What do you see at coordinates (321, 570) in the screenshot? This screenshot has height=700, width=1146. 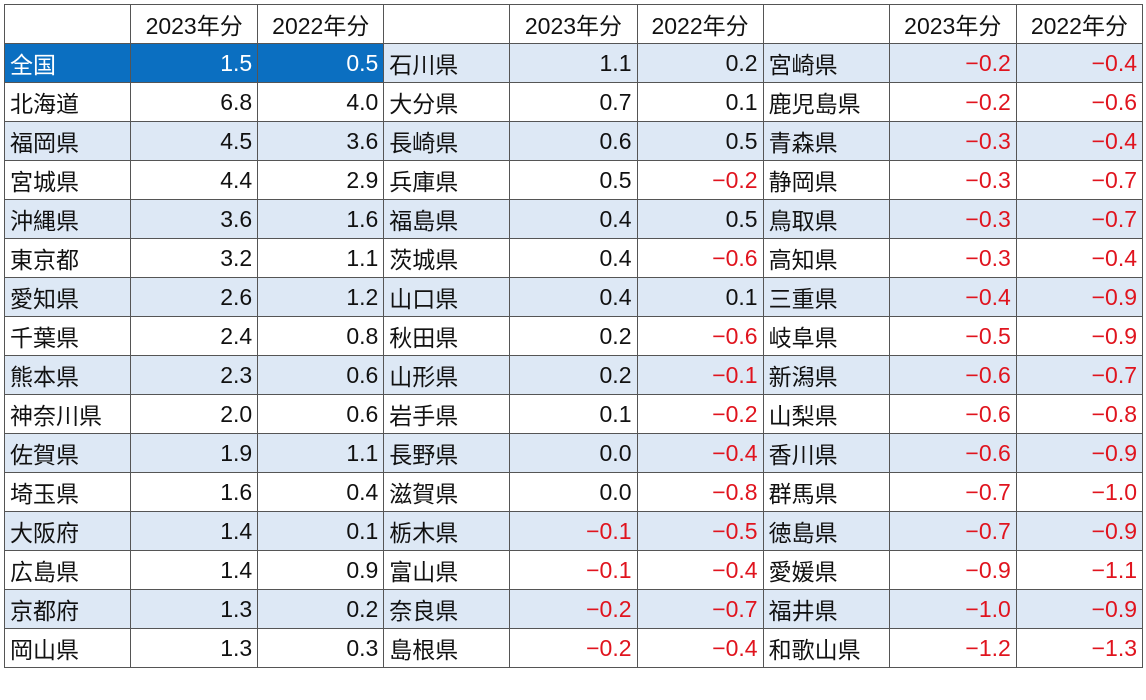 I see `value-2022: 0.9` at bounding box center [321, 570].